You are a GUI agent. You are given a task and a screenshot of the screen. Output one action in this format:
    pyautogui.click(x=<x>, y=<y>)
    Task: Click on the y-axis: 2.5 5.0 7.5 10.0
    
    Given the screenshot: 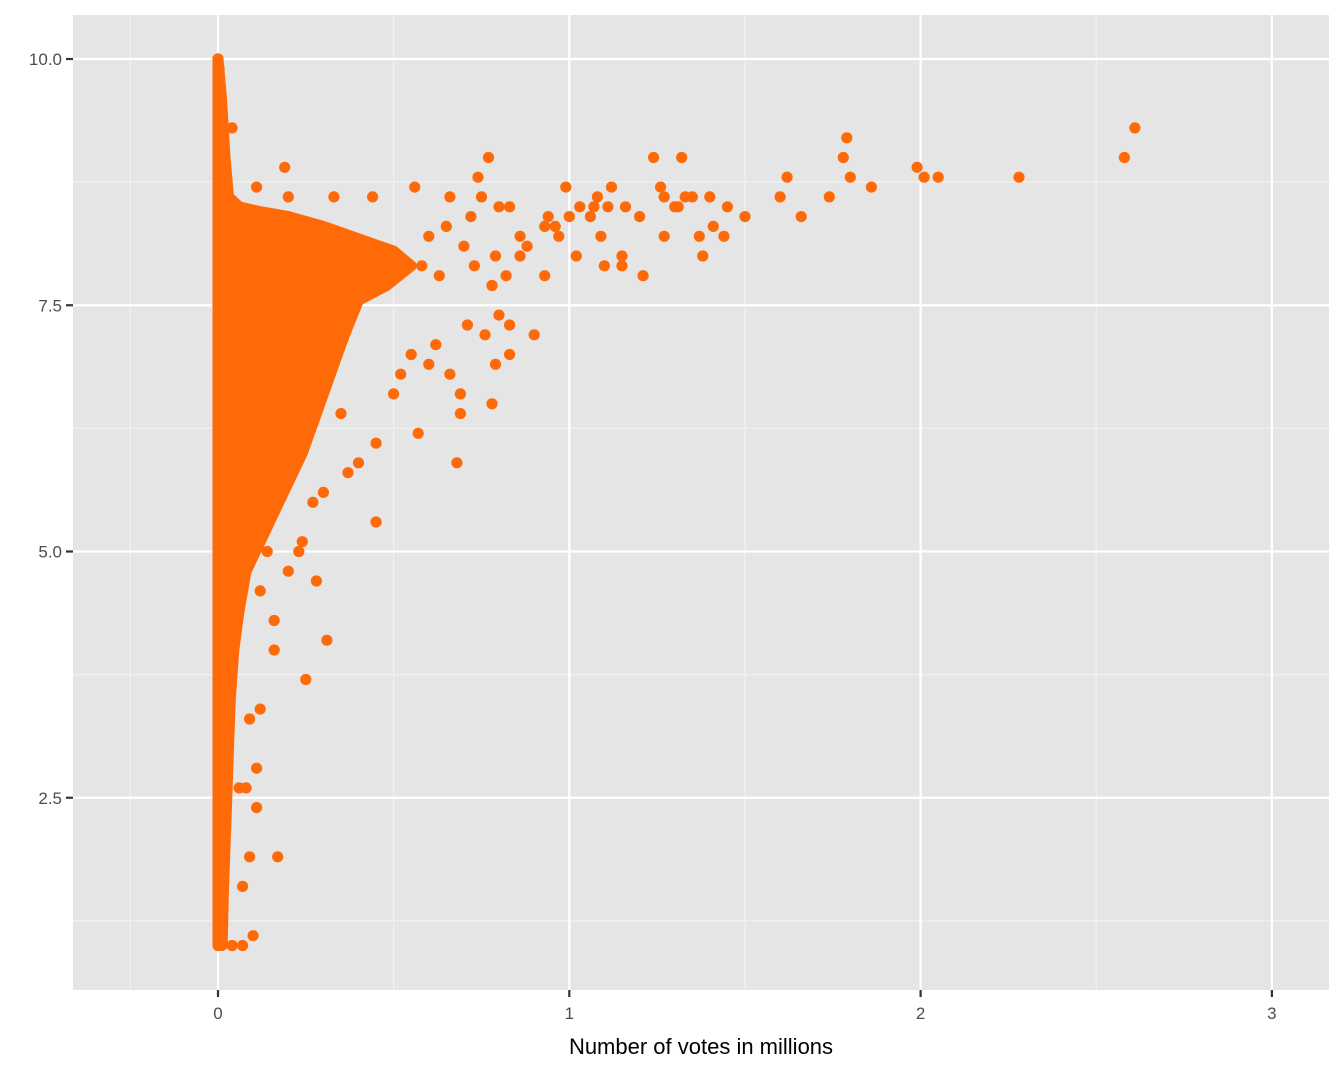 What is the action you would take?
    pyautogui.click(x=51, y=429)
    